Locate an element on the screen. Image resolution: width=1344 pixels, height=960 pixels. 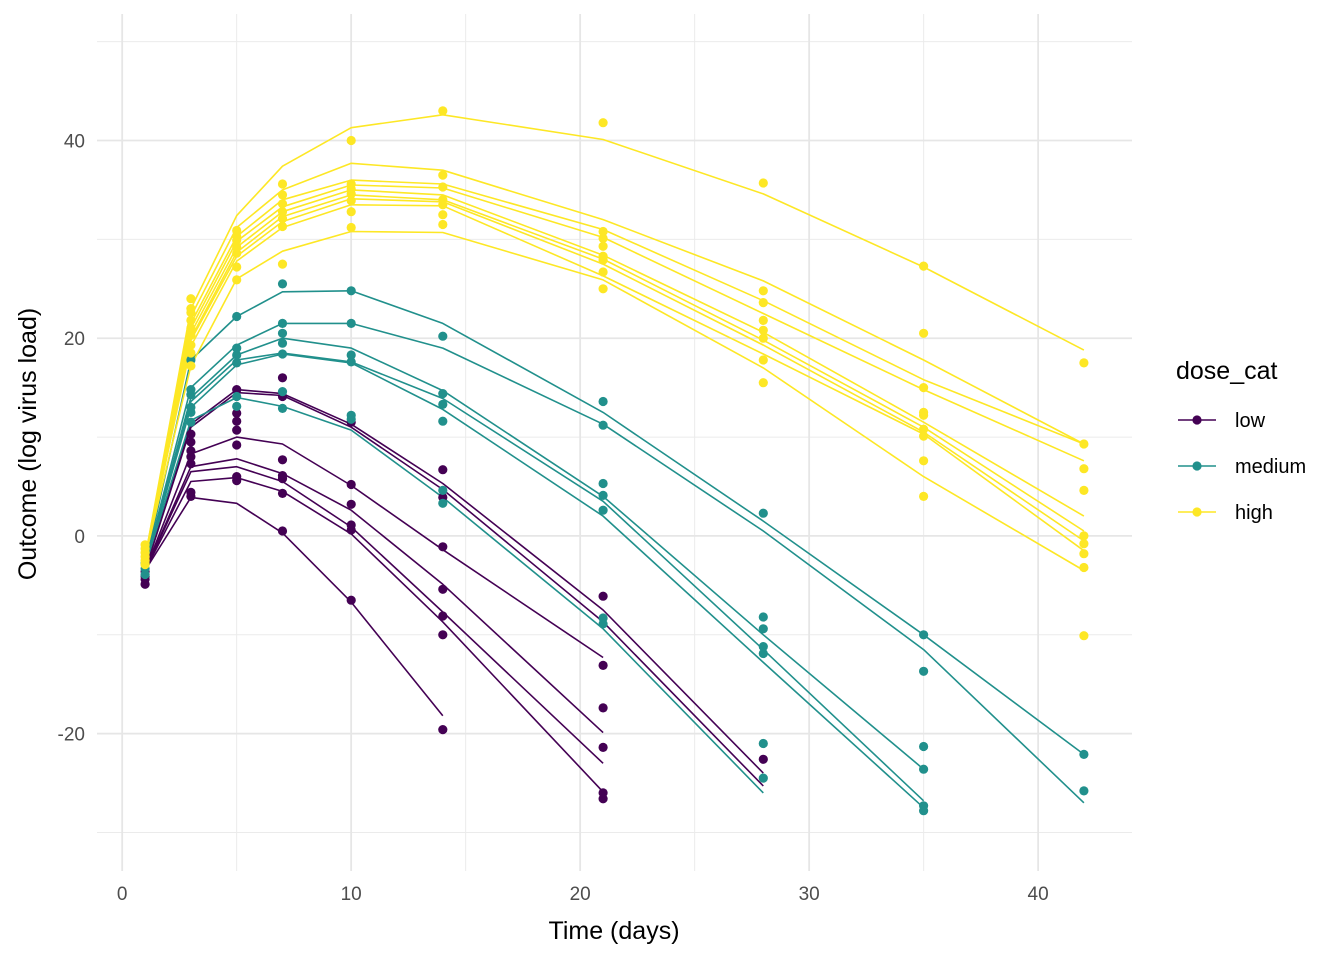
x-tick-label: 10 is located at coordinates (351, 894).